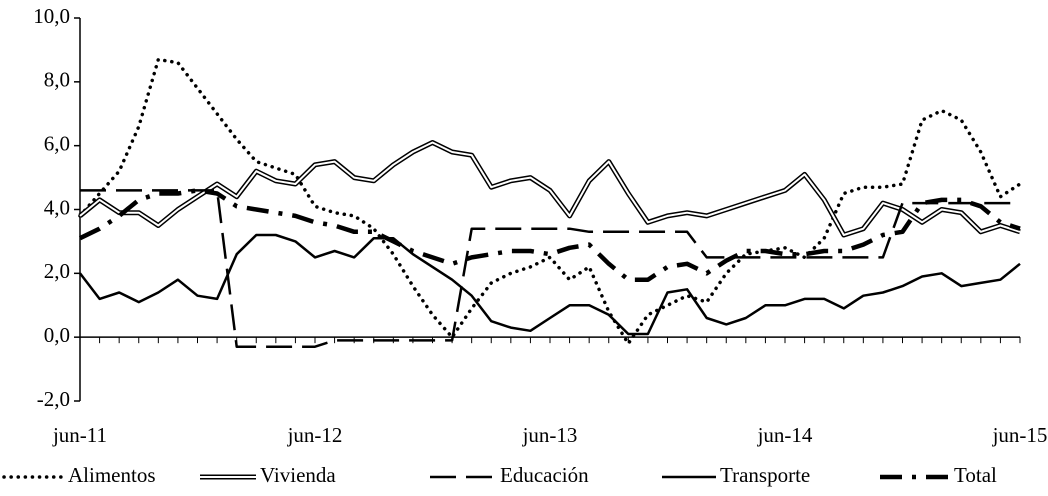  I want to click on x-tick-label: jun-15, so click(1020, 435).